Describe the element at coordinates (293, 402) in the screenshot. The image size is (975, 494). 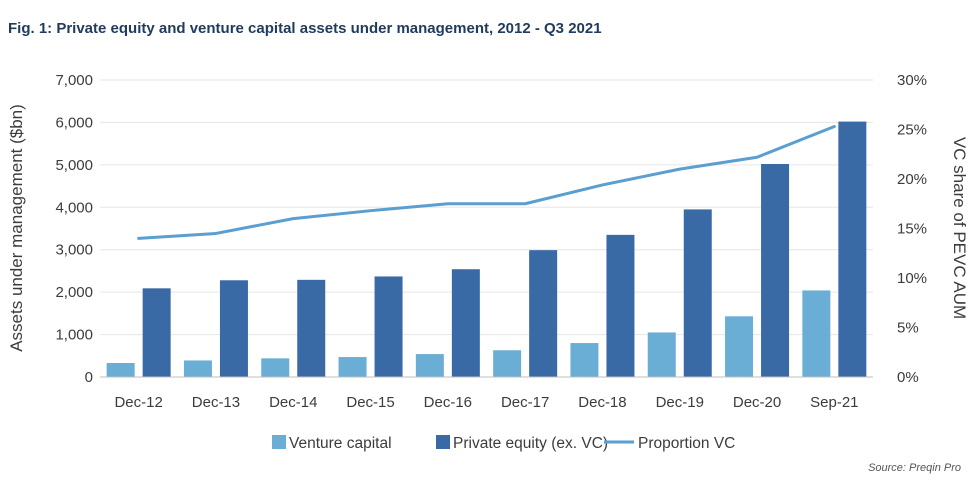
I see `x-tick-label: Dec-14` at that location.